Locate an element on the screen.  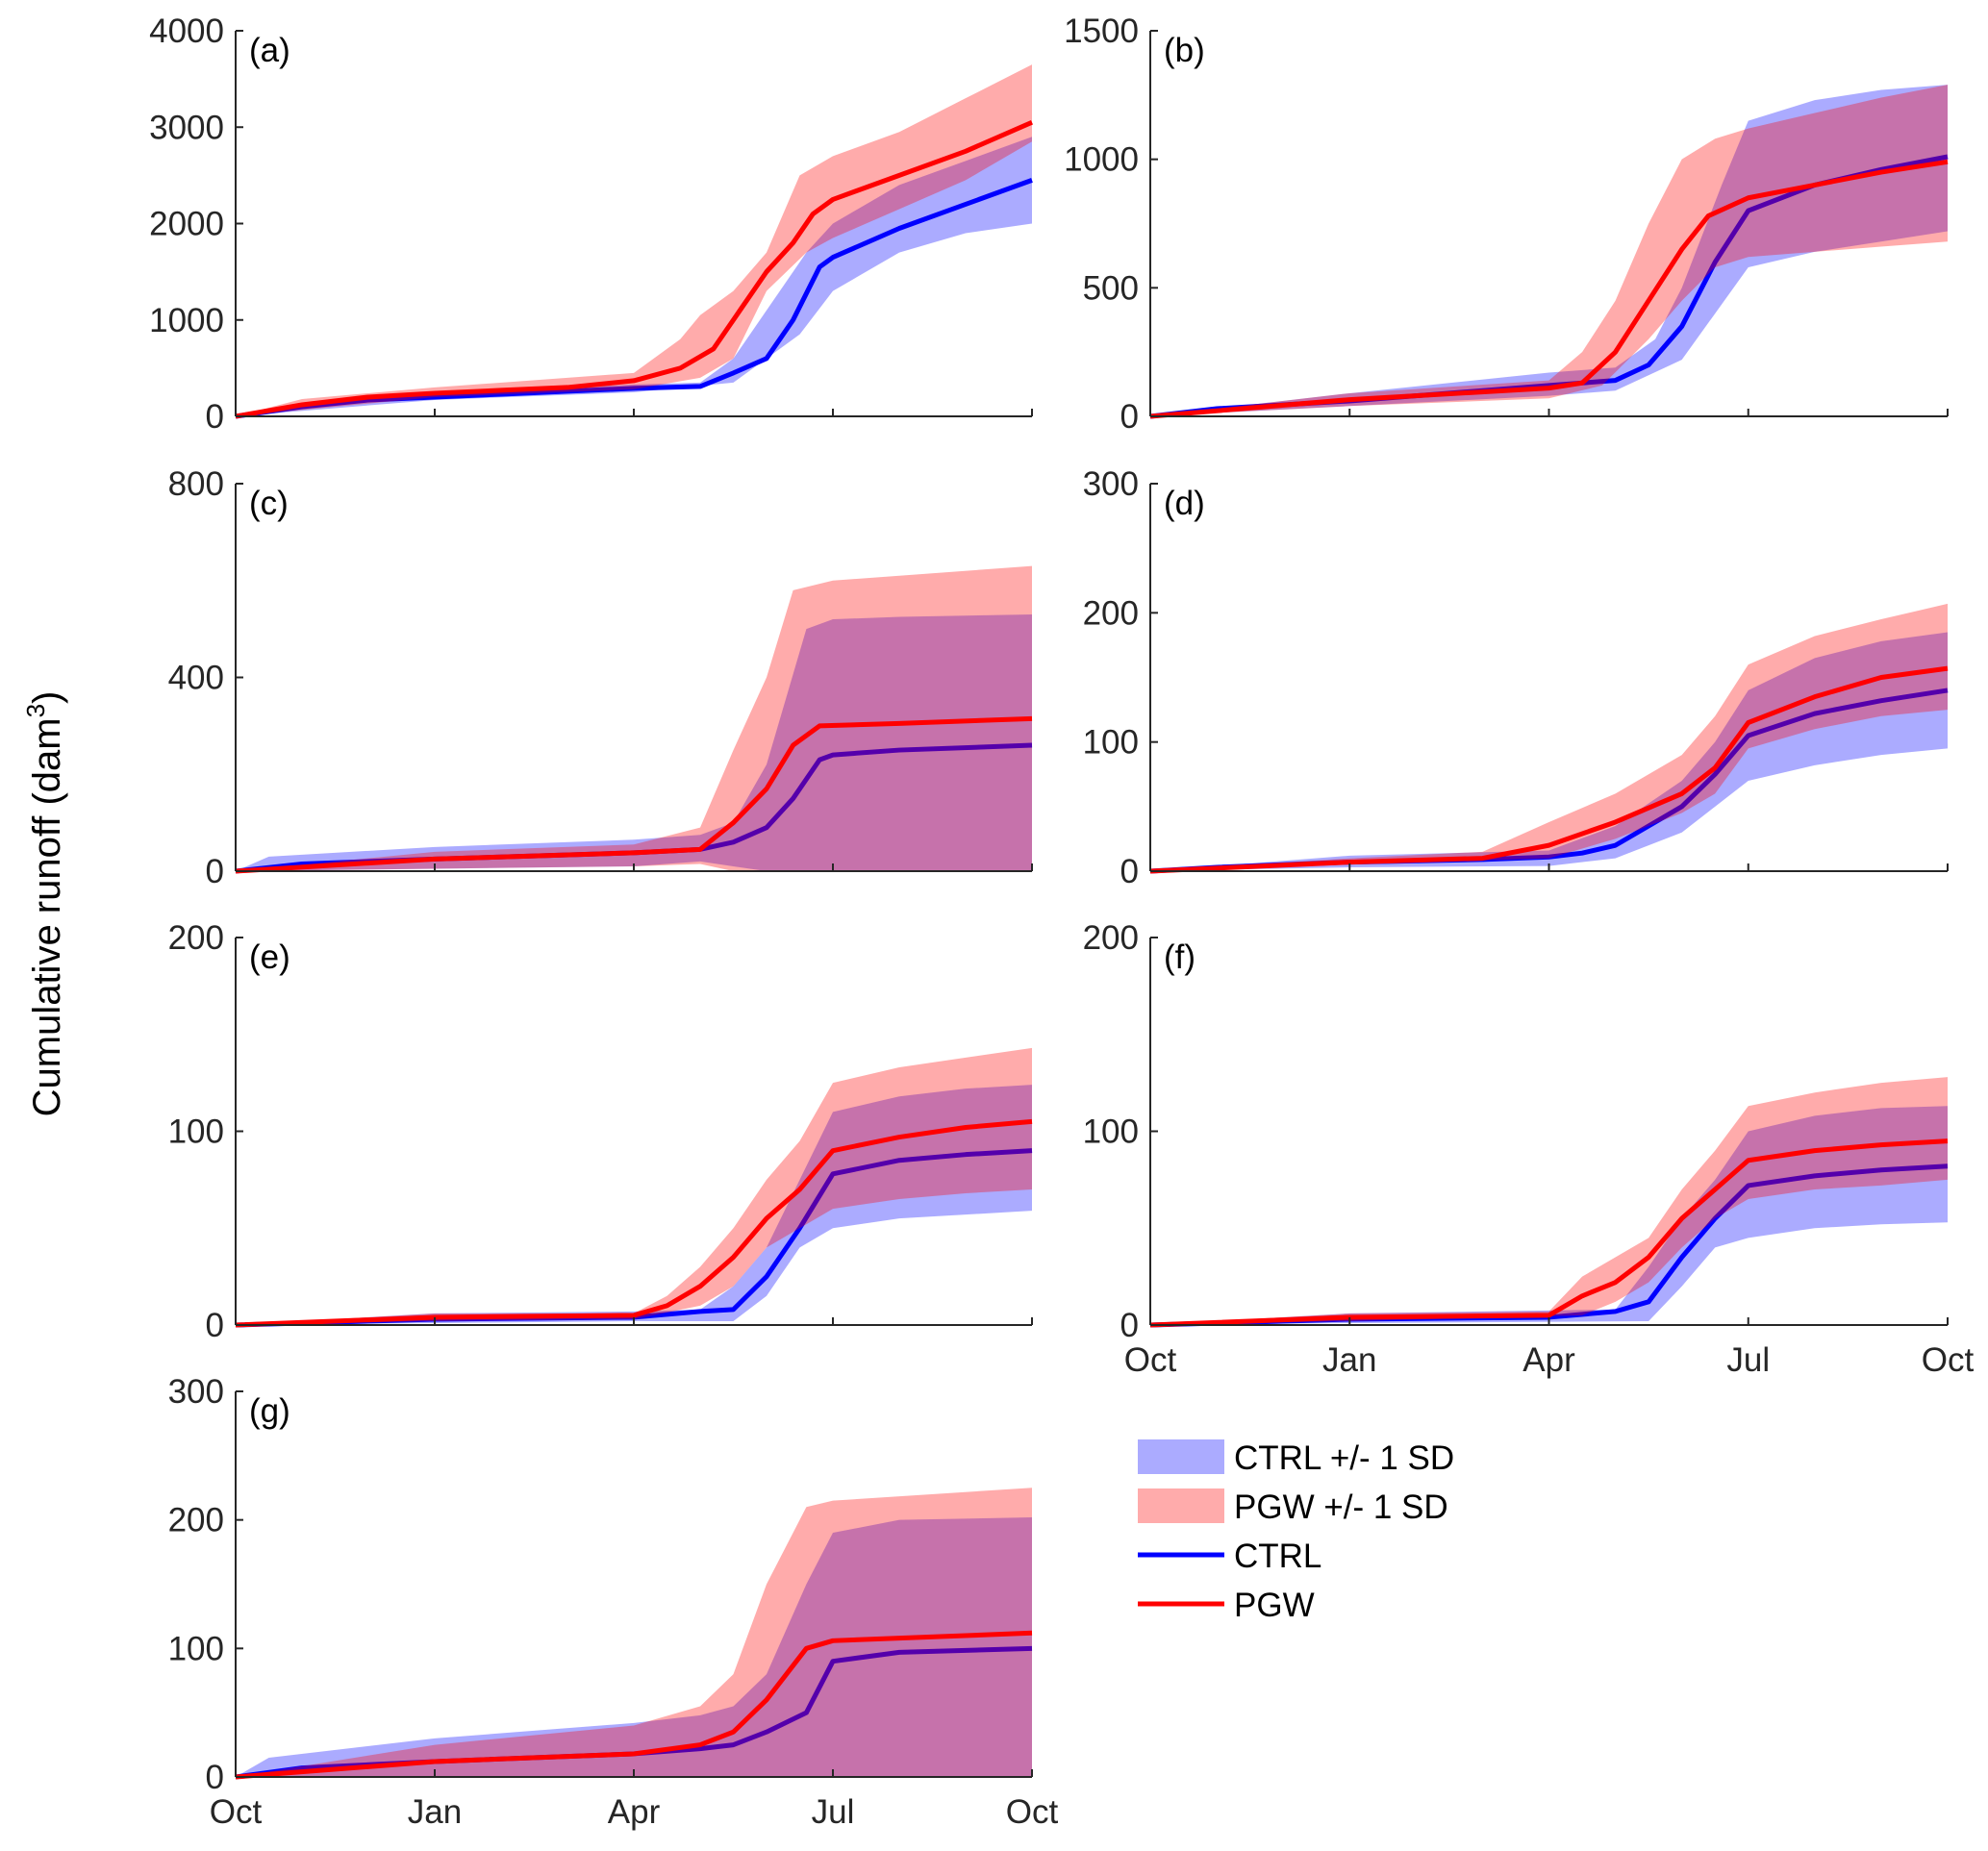
y-tick-label: 500 is located at coordinates (1111, 288).